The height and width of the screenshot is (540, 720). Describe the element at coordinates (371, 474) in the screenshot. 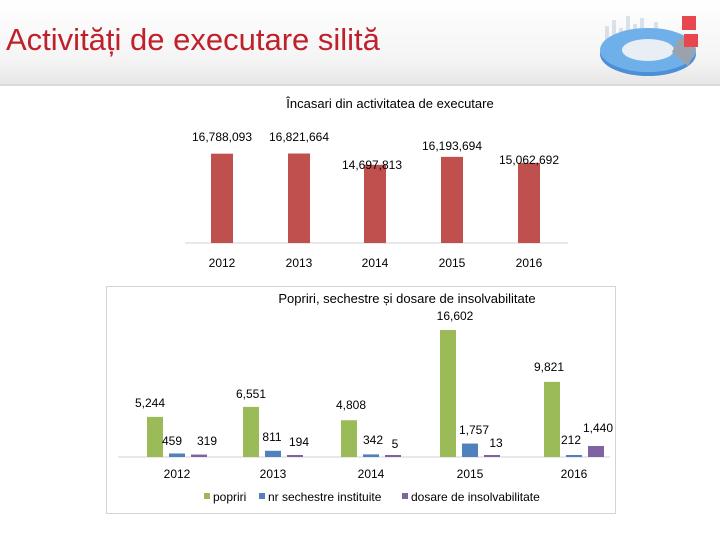

I see `seizures-tick-label: 2014` at that location.